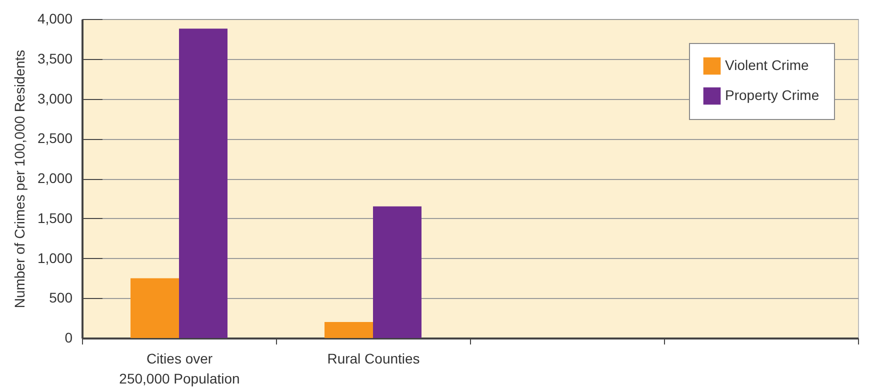 The image size is (876, 390). What do you see at coordinates (55, 18) in the screenshot?
I see `y-tick-label: 4,000` at bounding box center [55, 18].